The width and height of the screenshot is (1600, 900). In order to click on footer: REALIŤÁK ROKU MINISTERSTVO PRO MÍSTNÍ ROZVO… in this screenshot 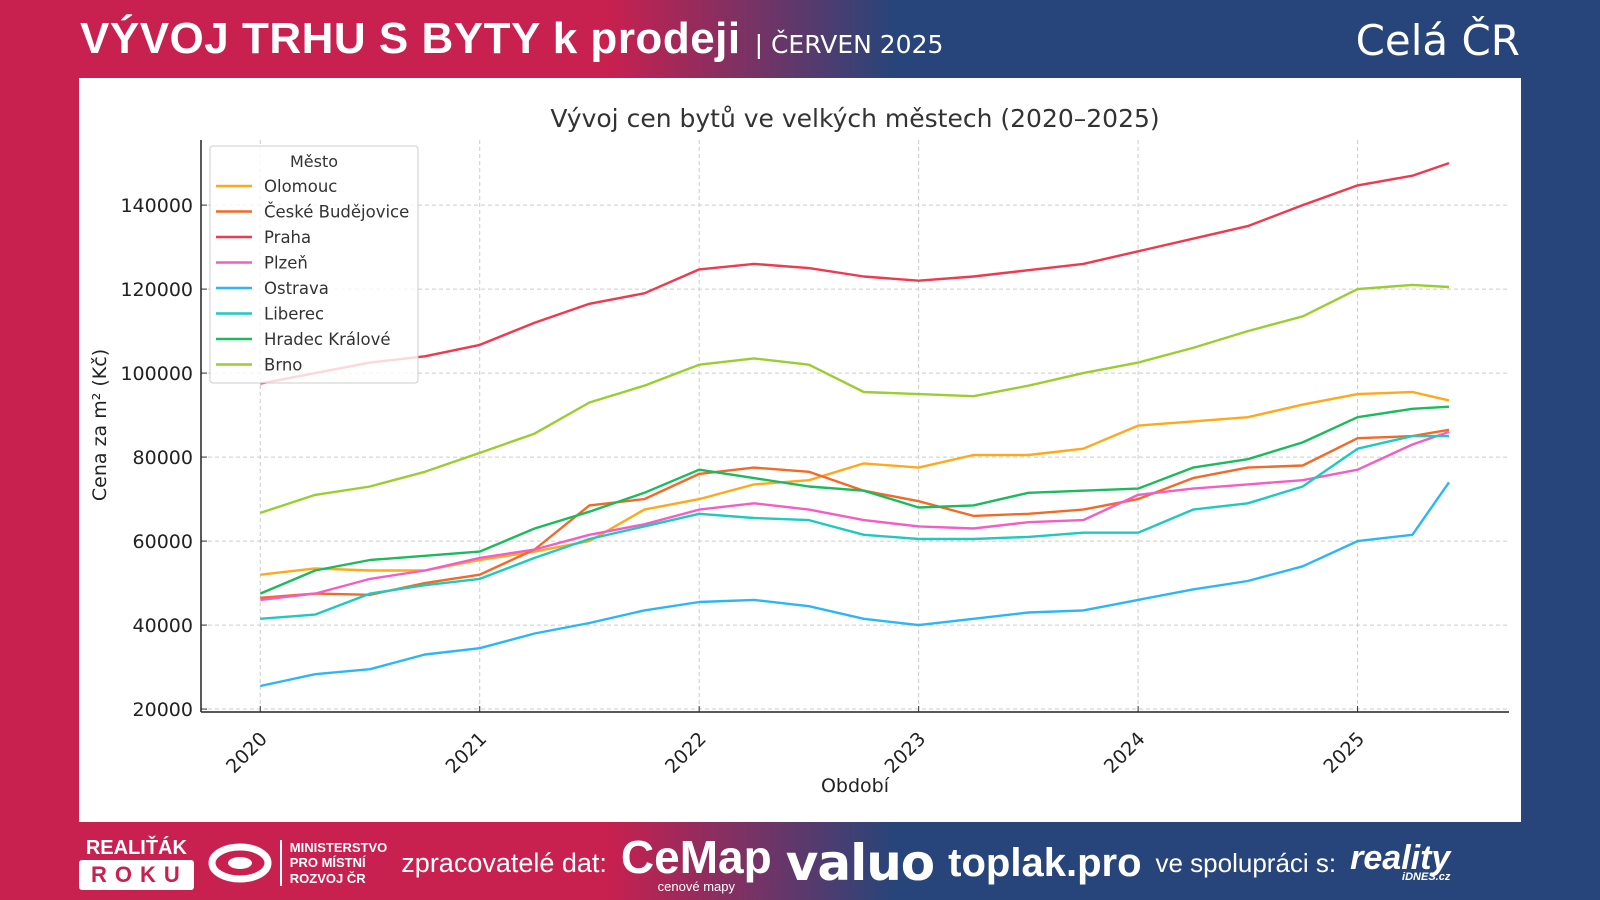, I will do `click(800, 863)`.